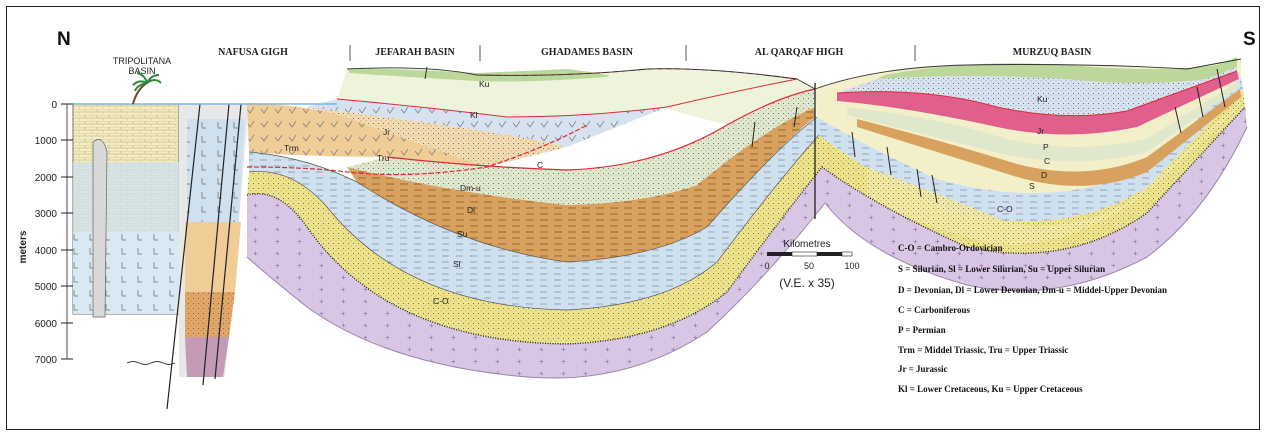 This screenshot has width=1267, height=434. Describe the element at coordinates (54, 105) in the screenshot. I see `depth-label-0: 0` at that location.